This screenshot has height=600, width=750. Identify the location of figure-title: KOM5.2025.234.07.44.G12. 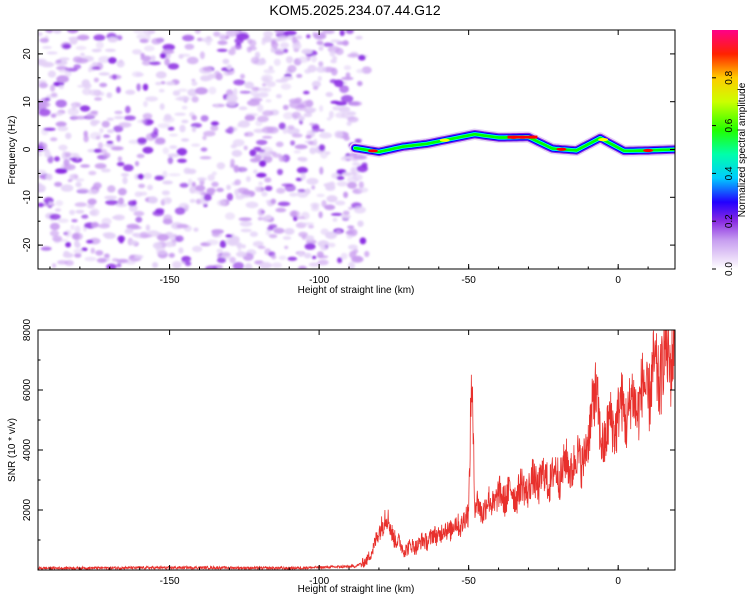
(354, 10).